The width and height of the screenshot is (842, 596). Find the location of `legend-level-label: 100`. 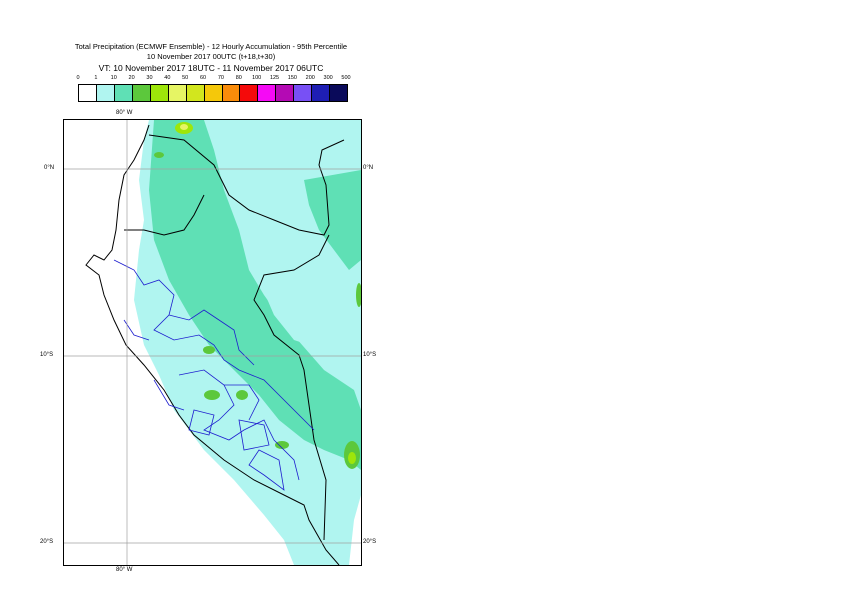

legend-level-label: 100 is located at coordinates (257, 78).